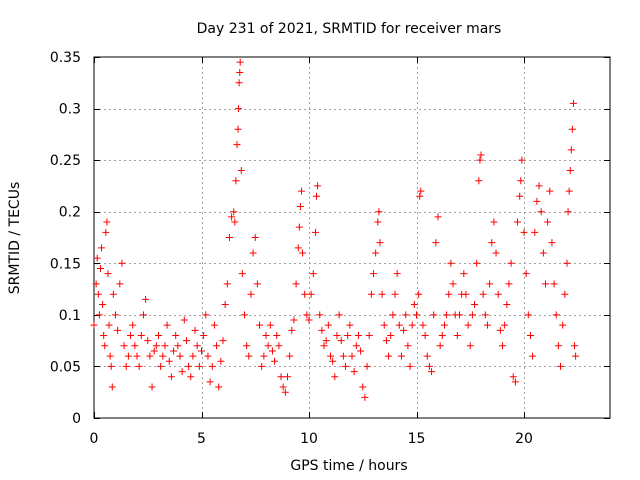  What do you see at coordinates (201, 439) in the screenshot?
I see `x-tick-label: 5` at bounding box center [201, 439].